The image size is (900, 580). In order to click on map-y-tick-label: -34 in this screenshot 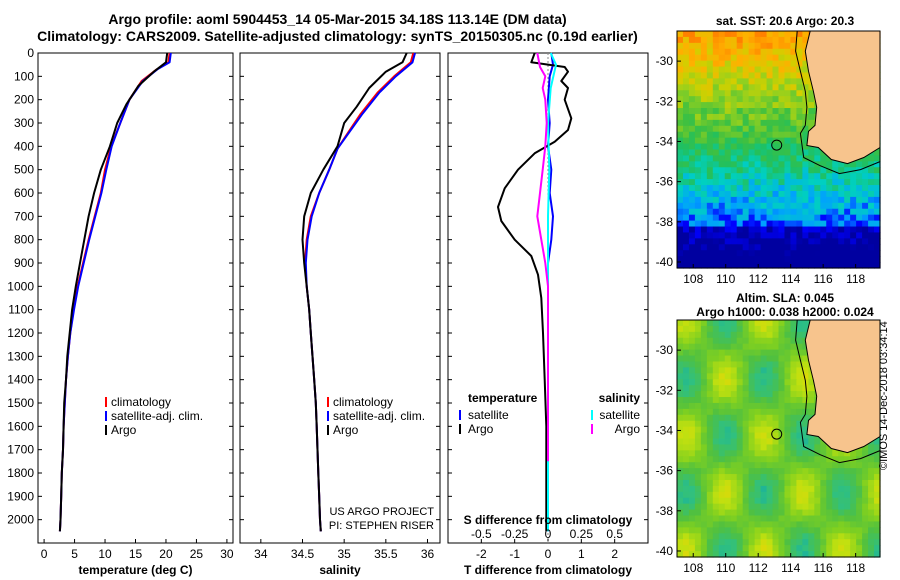, I will do `click(665, 430)`.